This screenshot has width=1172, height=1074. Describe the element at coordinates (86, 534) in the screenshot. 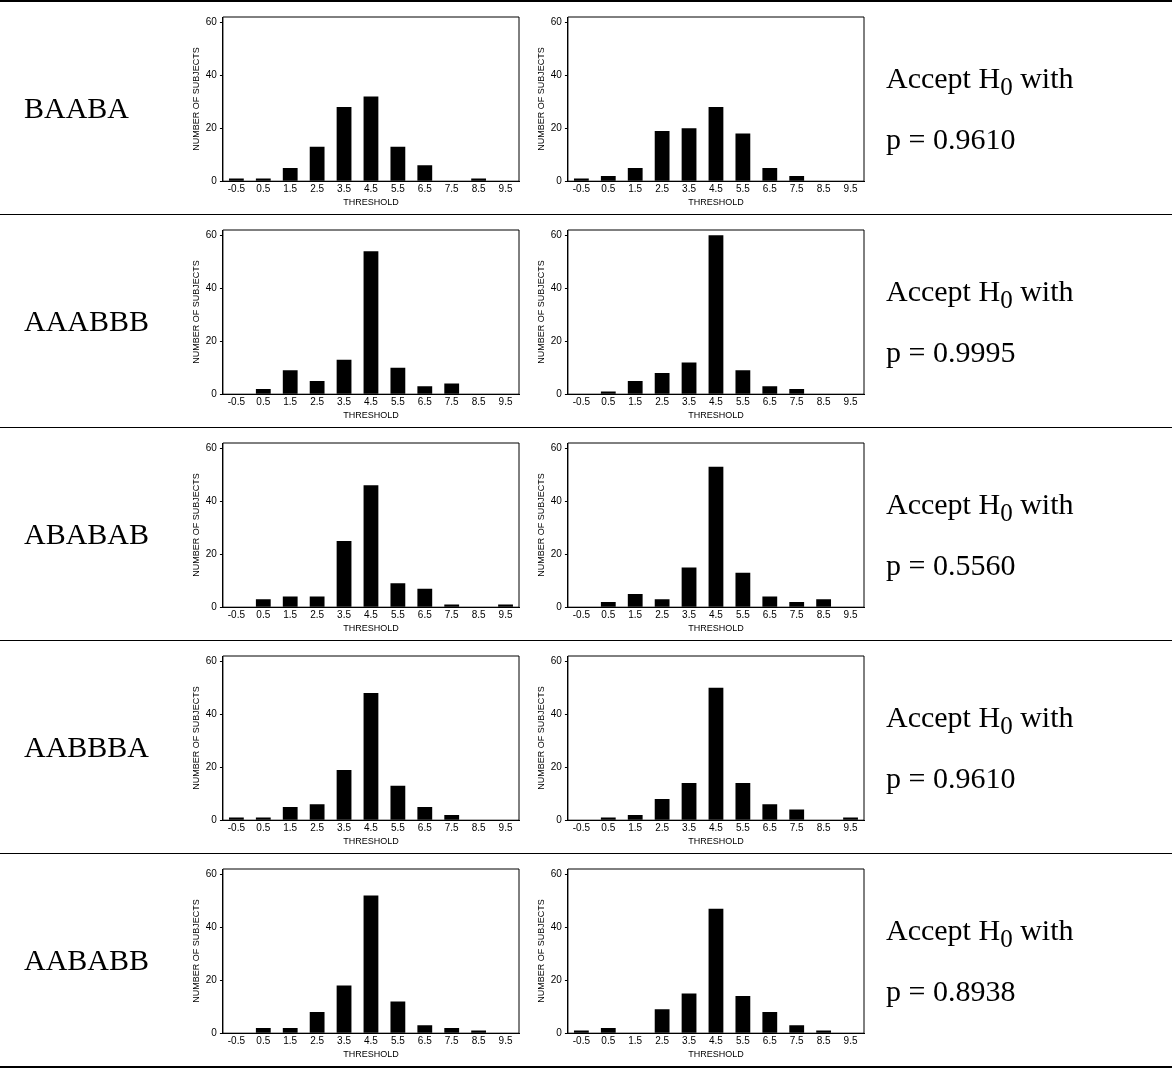

I see `text: ABABAB` at that location.